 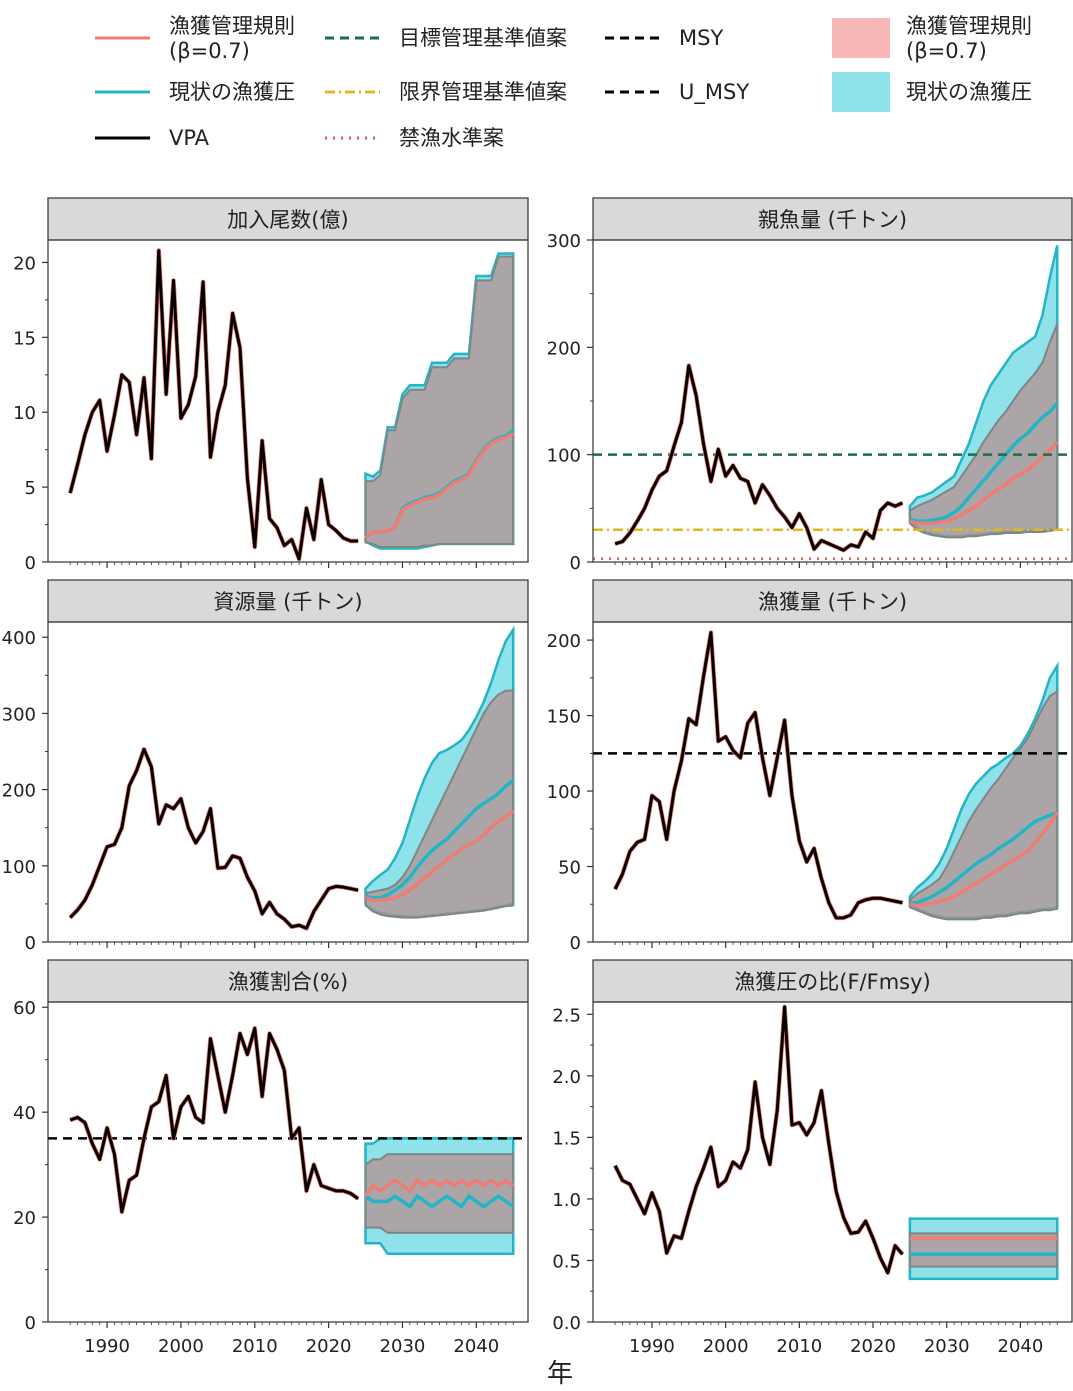 What do you see at coordinates (451, 138) in the screenshot?
I see `legend-label: 禁漁水準案` at bounding box center [451, 138].